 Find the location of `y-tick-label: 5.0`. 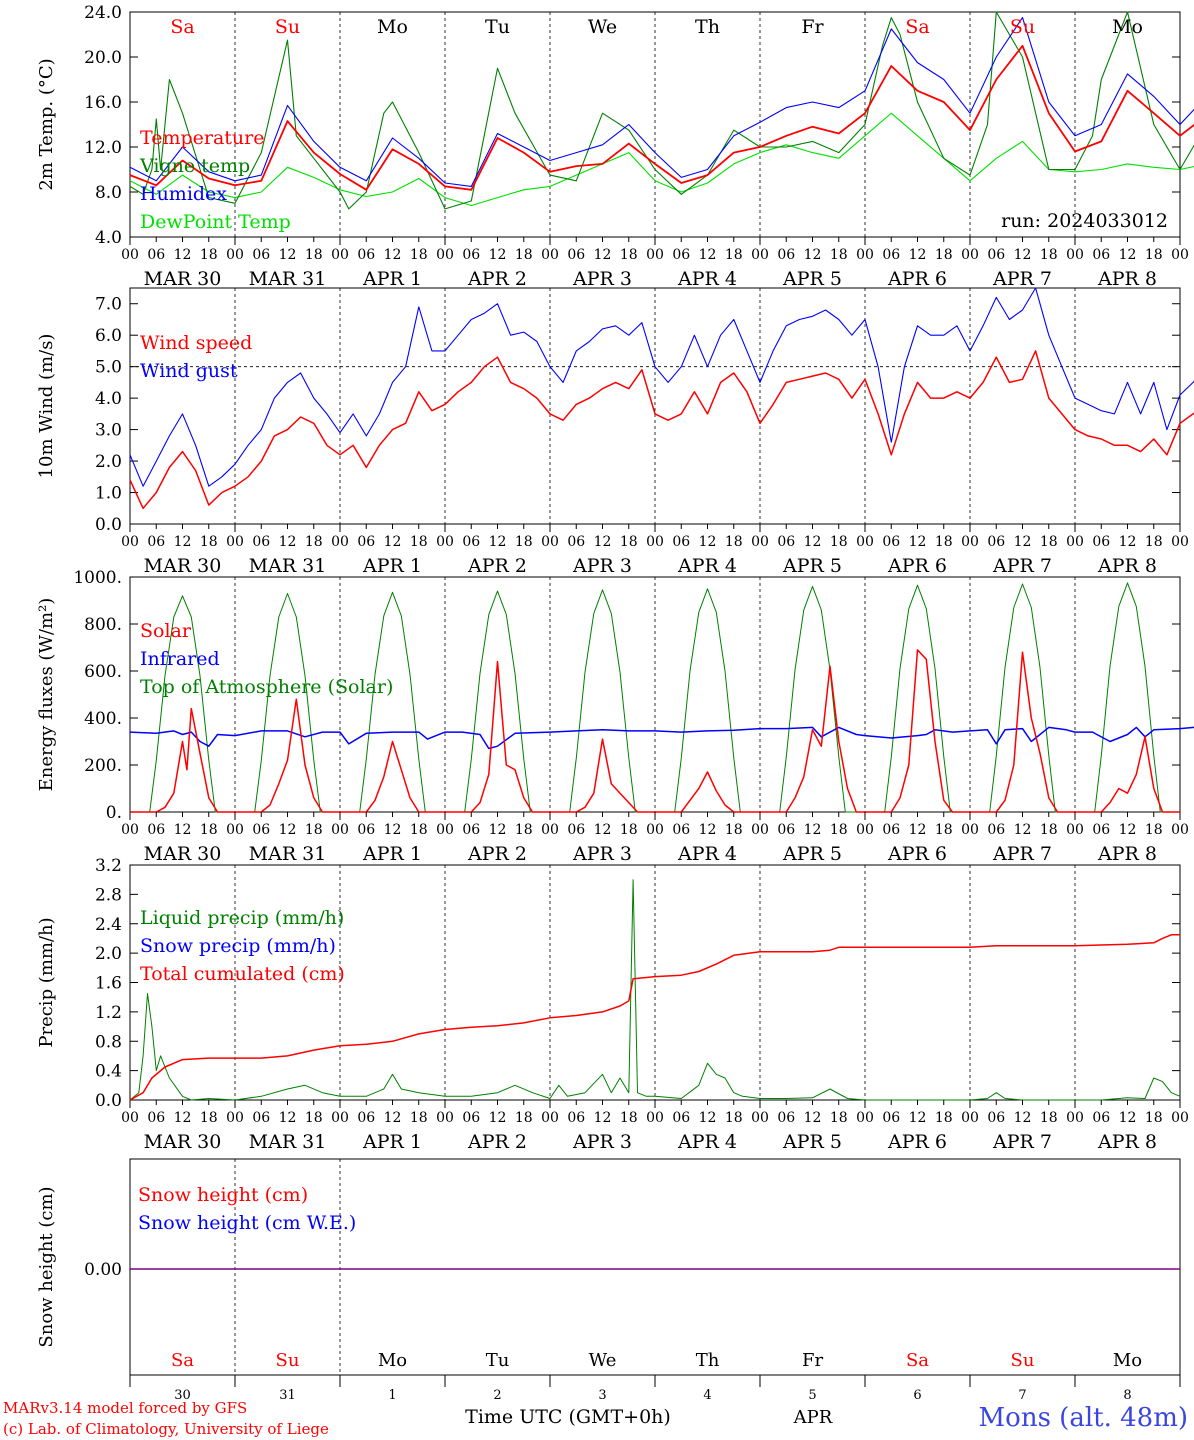

y-tick-label: 5.0 is located at coordinates (108, 368).